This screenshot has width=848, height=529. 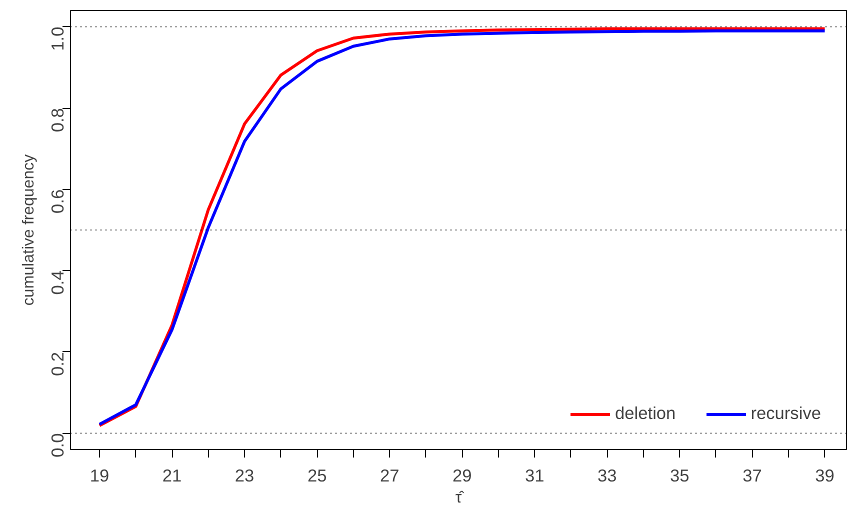 I want to click on x-tick-label: 25, so click(x=317, y=476).